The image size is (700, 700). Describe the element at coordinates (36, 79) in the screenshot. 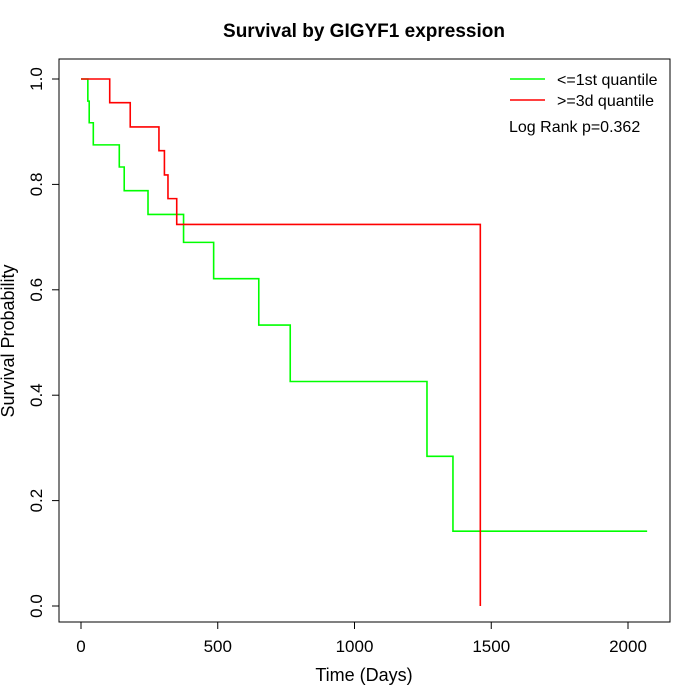

I see `y-tick-label: 1.0` at that location.